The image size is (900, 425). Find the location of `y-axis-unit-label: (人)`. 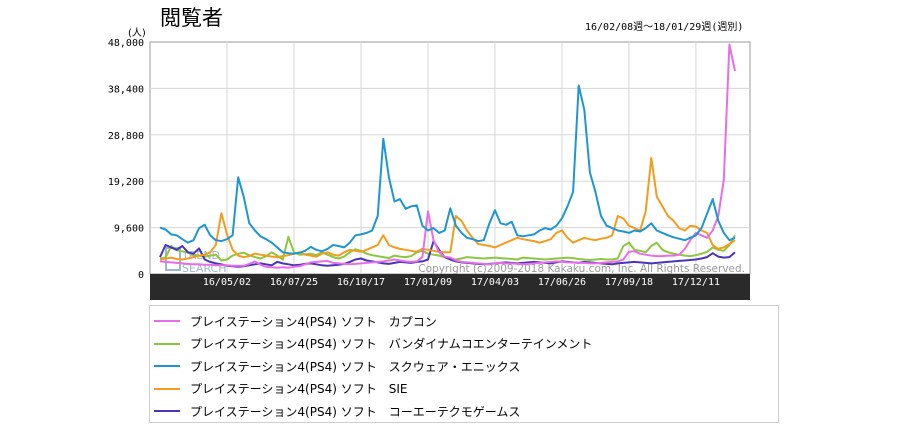

y-axis-unit-label: (人) is located at coordinates (137, 33).